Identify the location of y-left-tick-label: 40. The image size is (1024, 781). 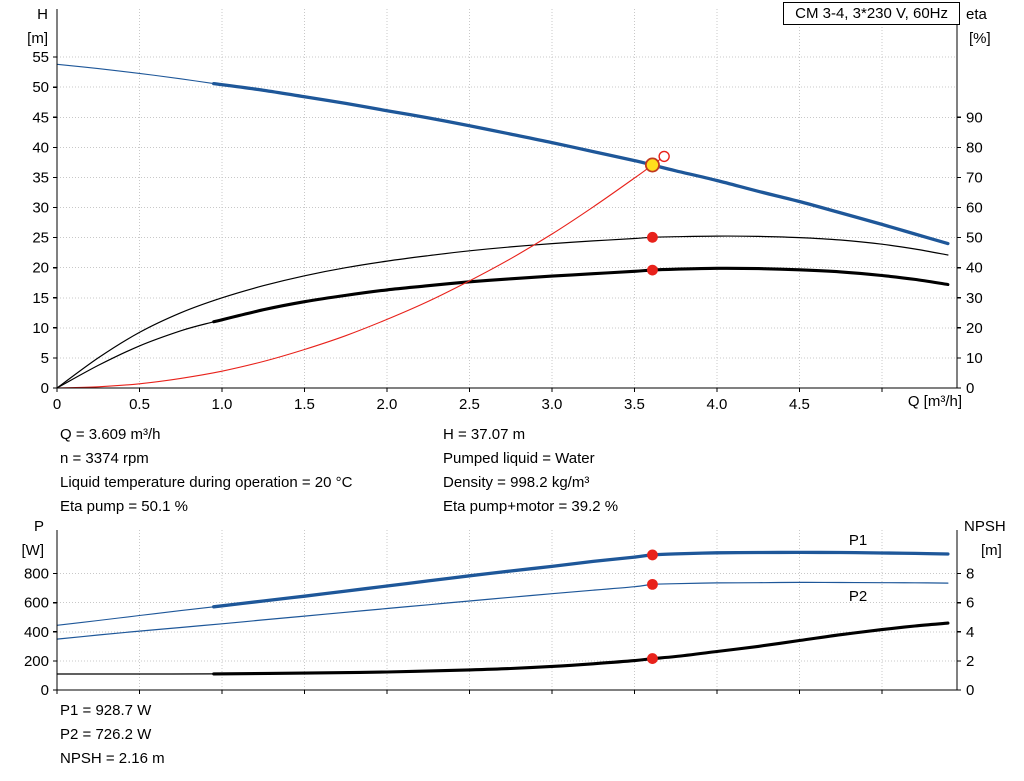
(40, 147).